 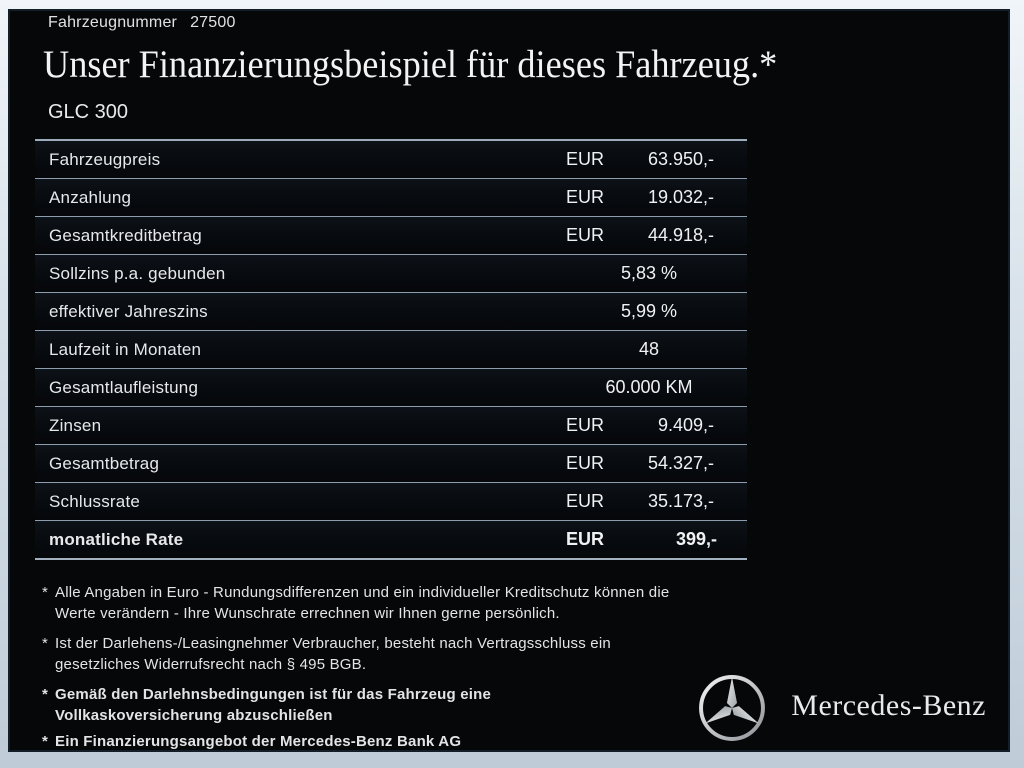 What do you see at coordinates (680, 197) in the screenshot?
I see `row-value: 19.032,-` at bounding box center [680, 197].